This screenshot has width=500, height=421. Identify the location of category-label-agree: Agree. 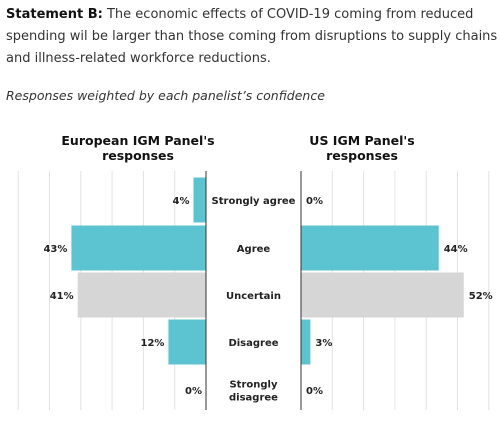
(254, 249).